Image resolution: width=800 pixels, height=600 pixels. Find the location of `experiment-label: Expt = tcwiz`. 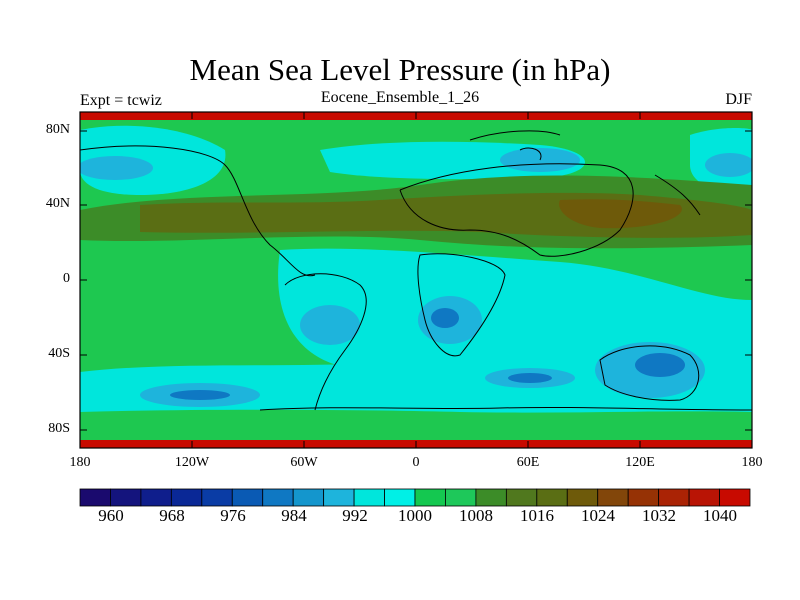

experiment-label: Expt = tcwiz is located at coordinates (121, 100).